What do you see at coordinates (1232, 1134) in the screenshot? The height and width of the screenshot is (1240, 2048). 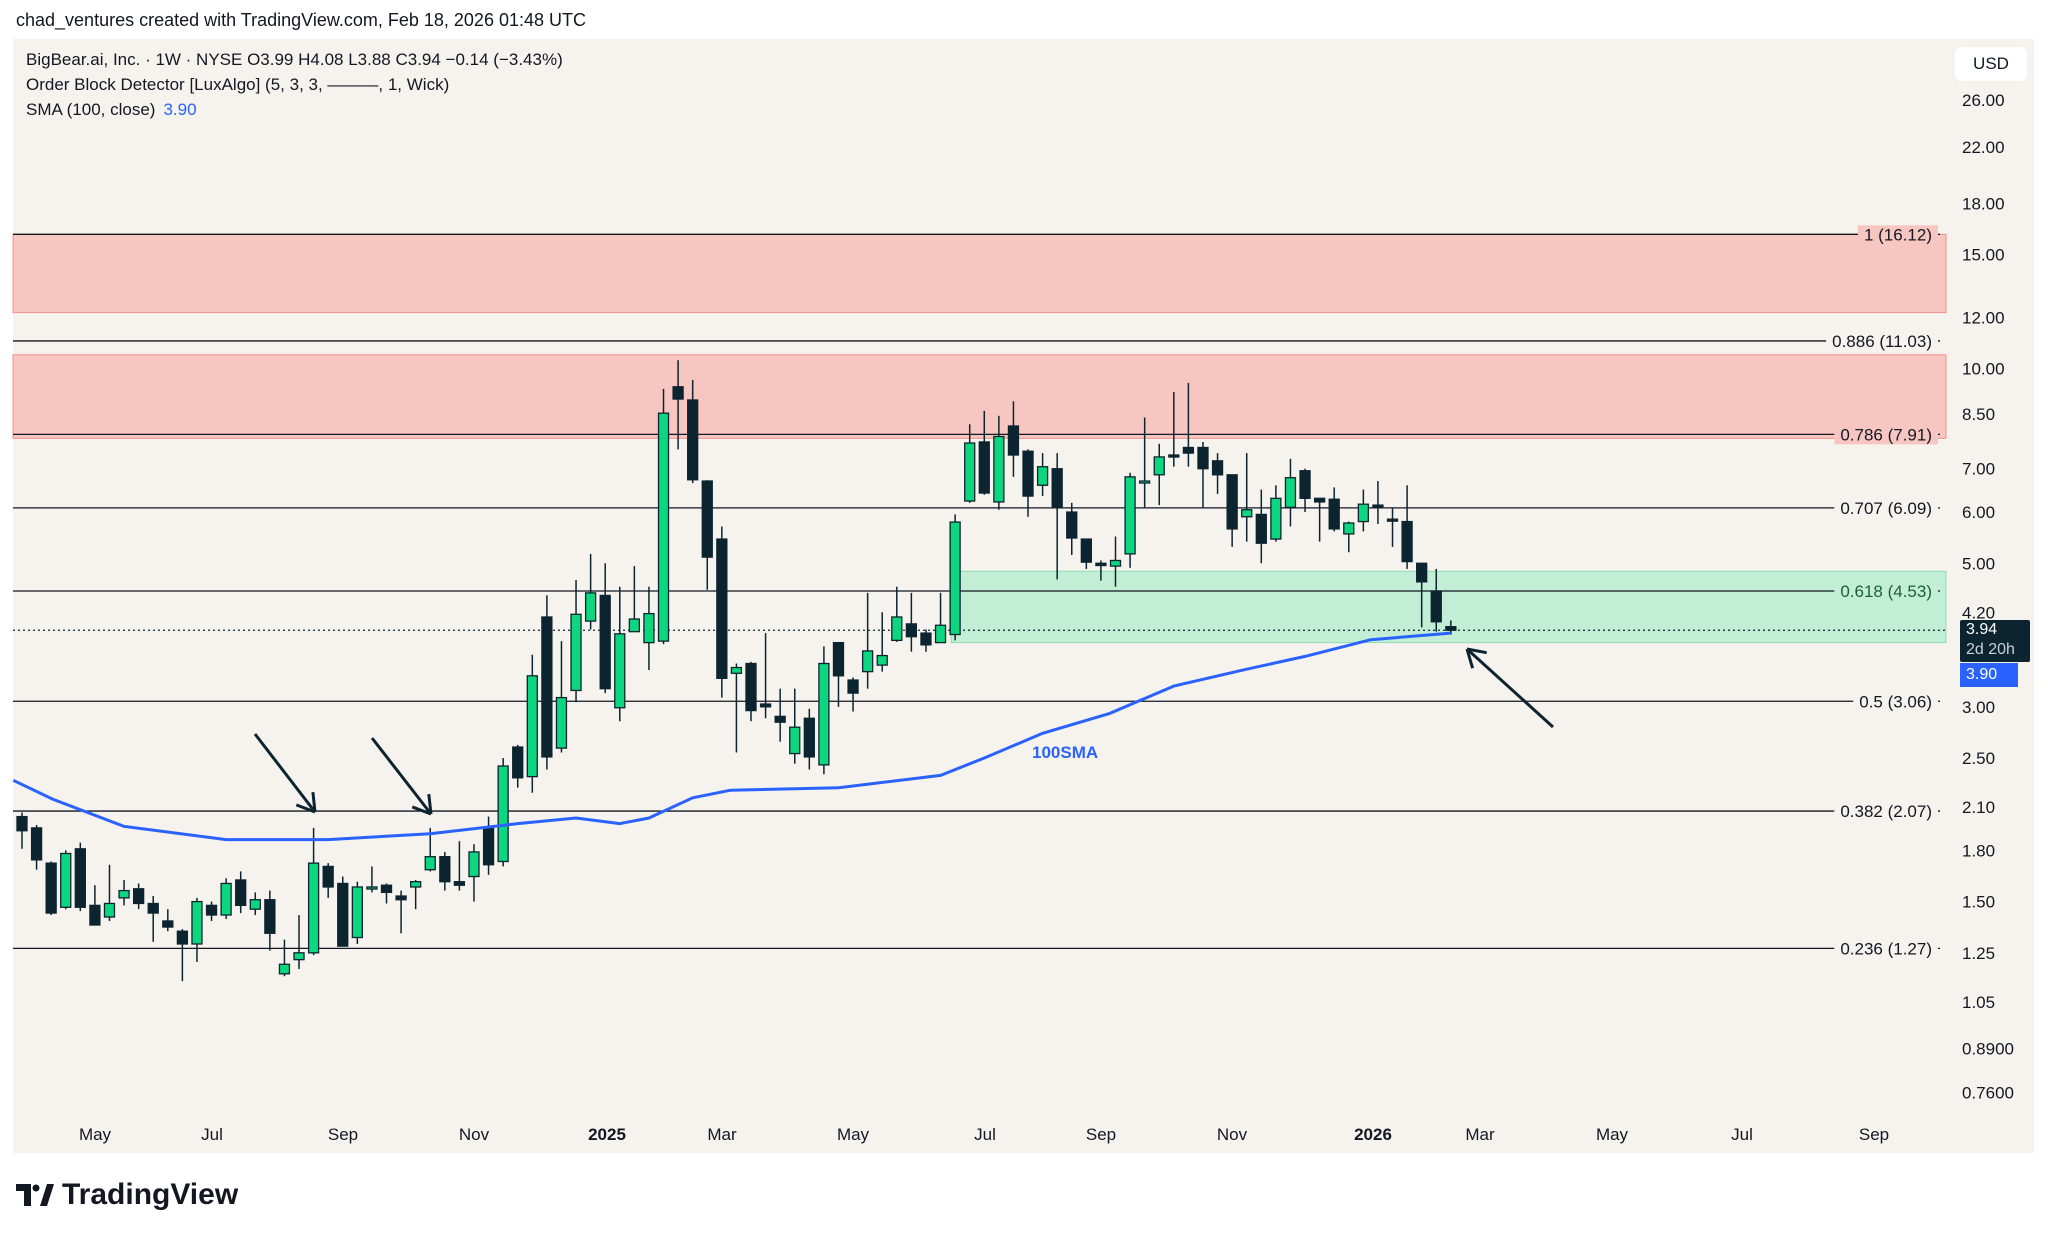 I see `time-axis-label: Nov` at bounding box center [1232, 1134].